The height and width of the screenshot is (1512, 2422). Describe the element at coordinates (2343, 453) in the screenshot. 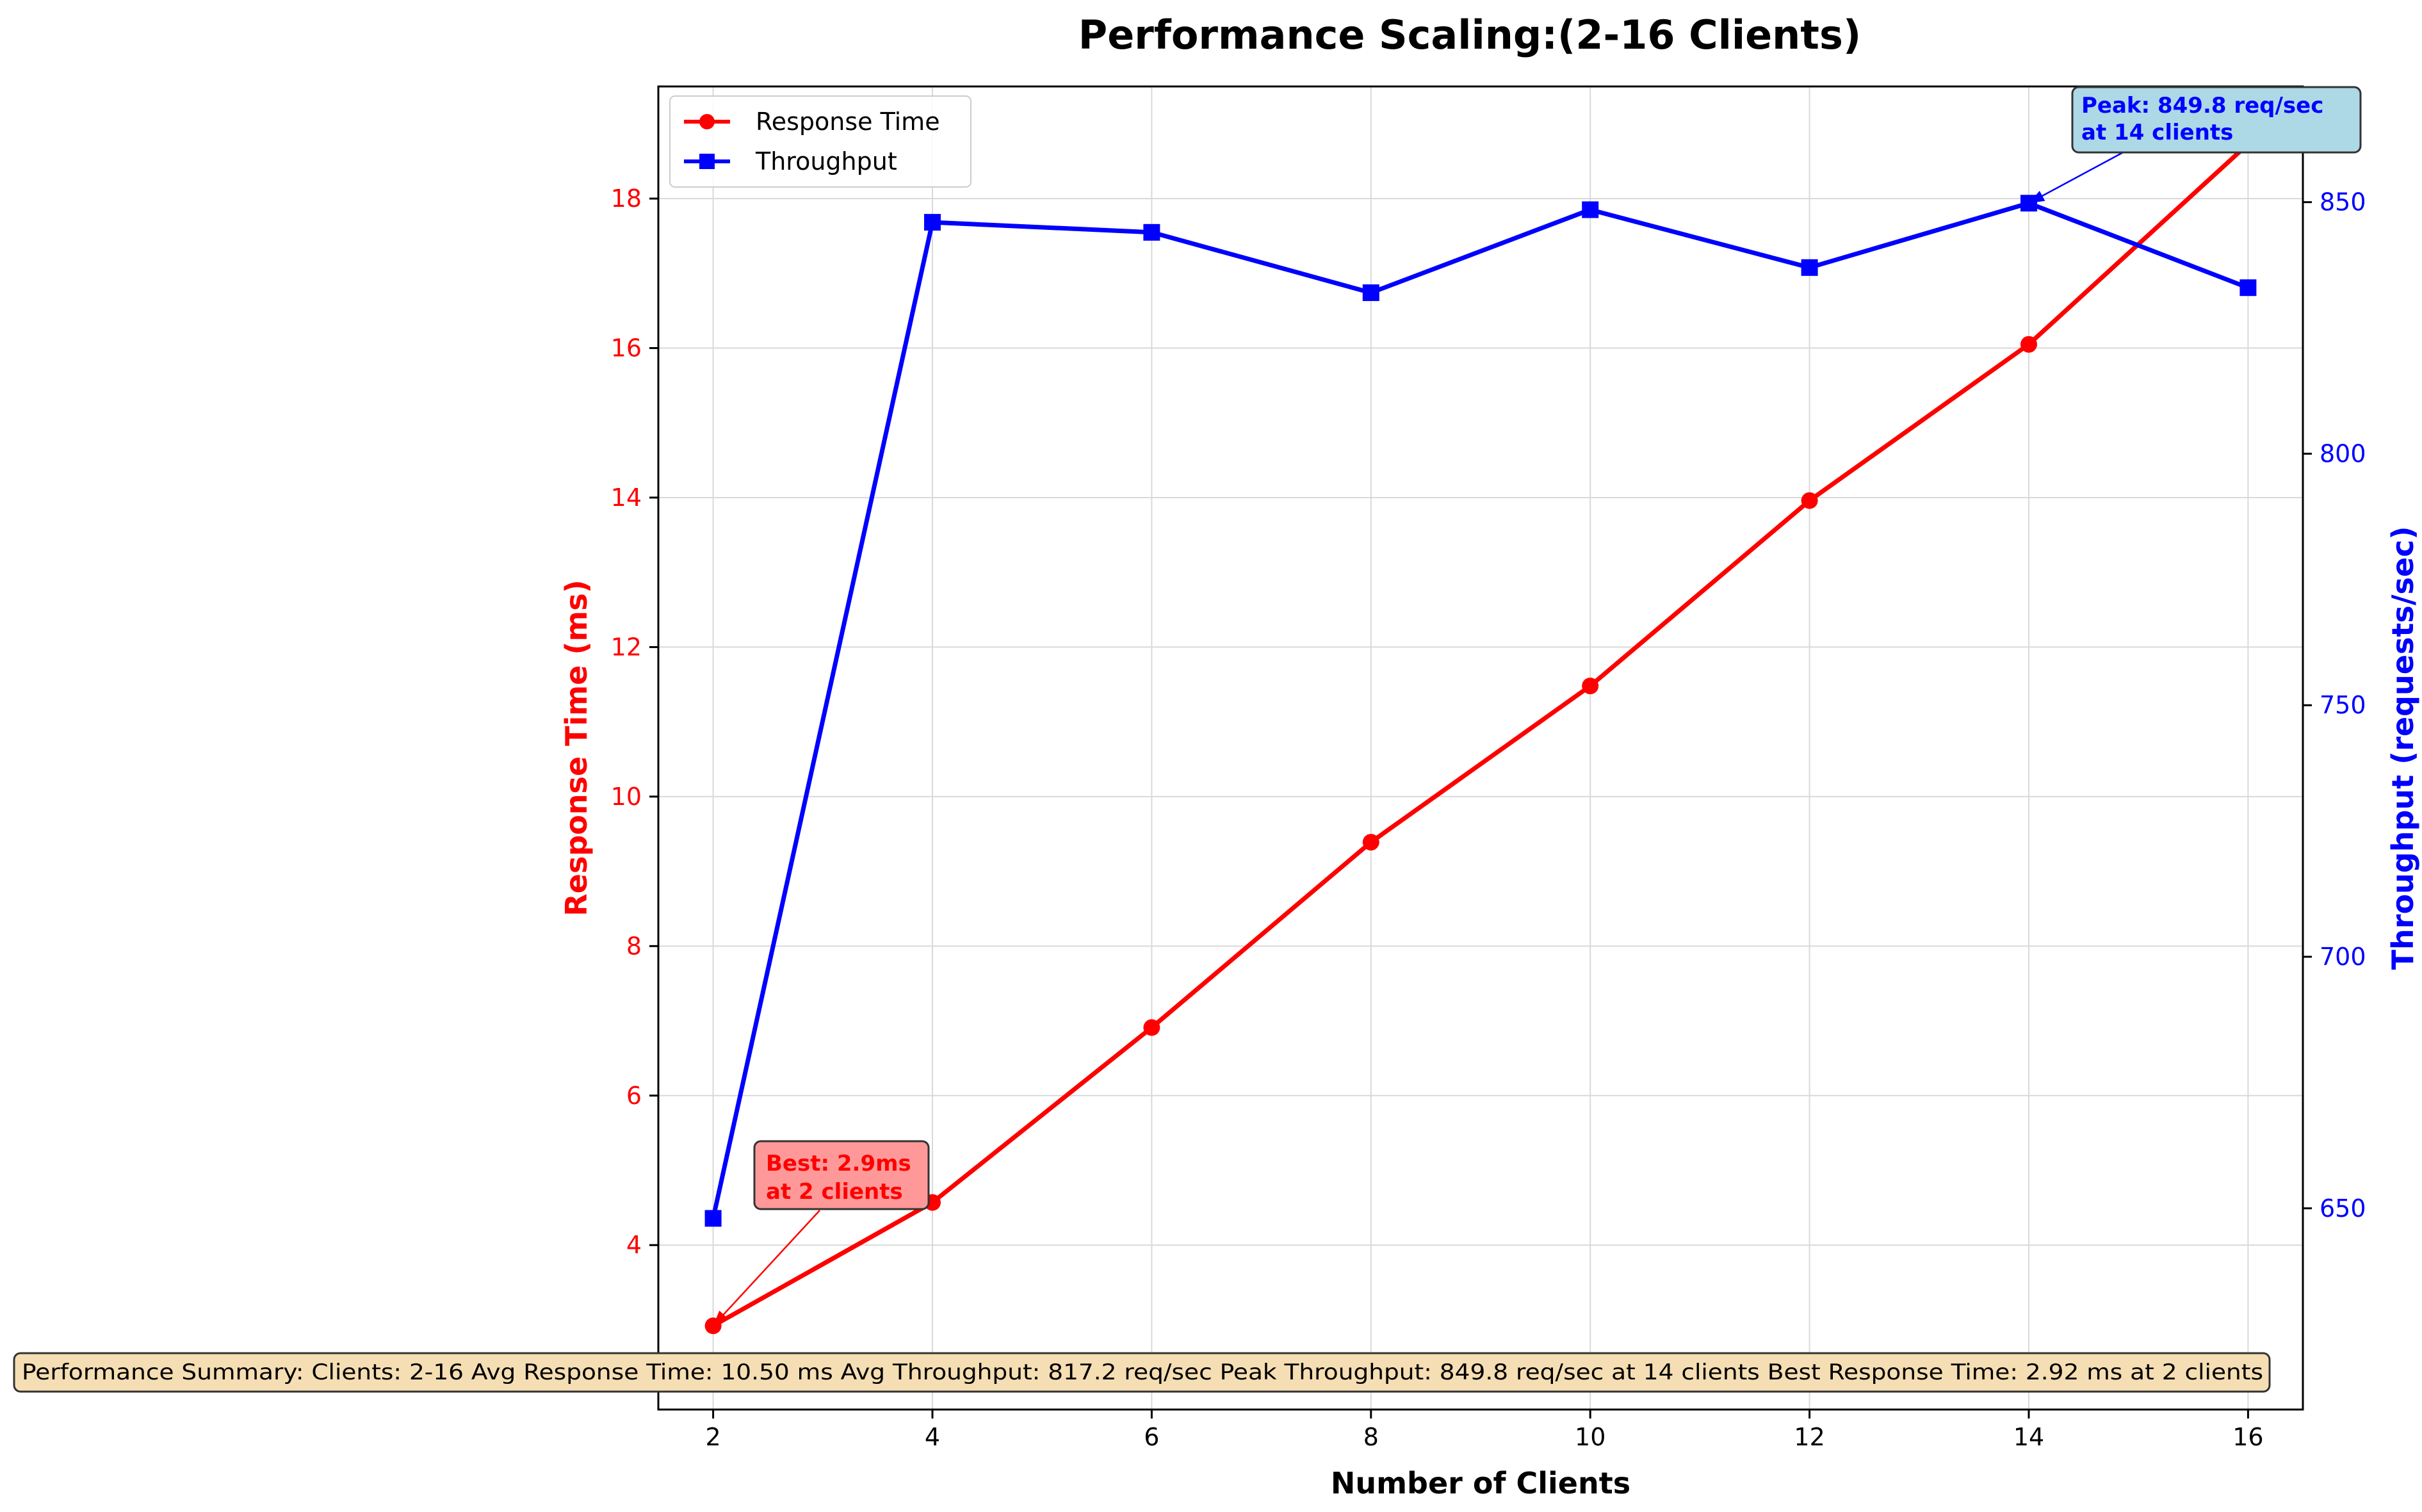

I see `right-y-tick-label: 800` at that location.